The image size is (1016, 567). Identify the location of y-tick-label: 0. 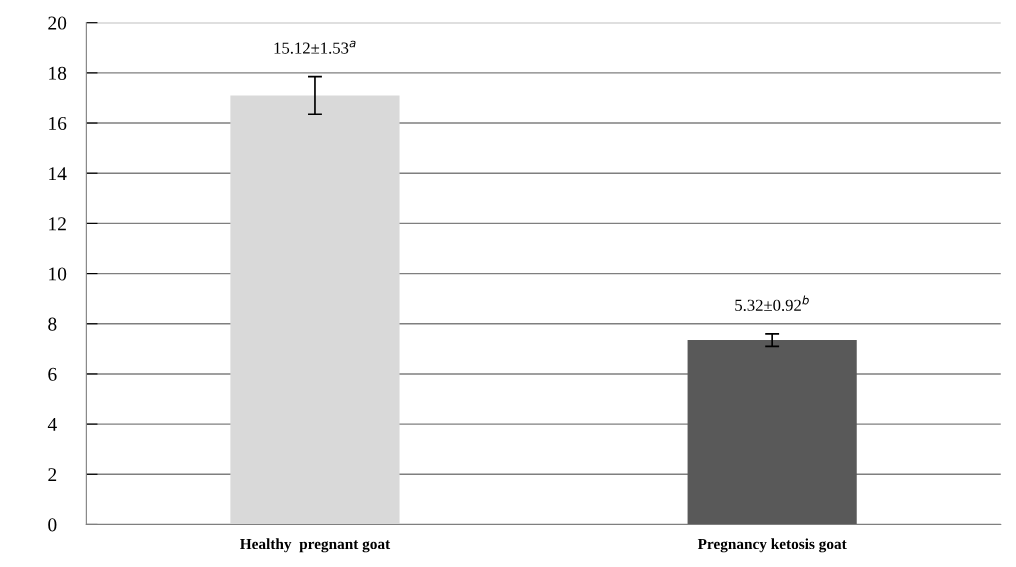
(52, 525).